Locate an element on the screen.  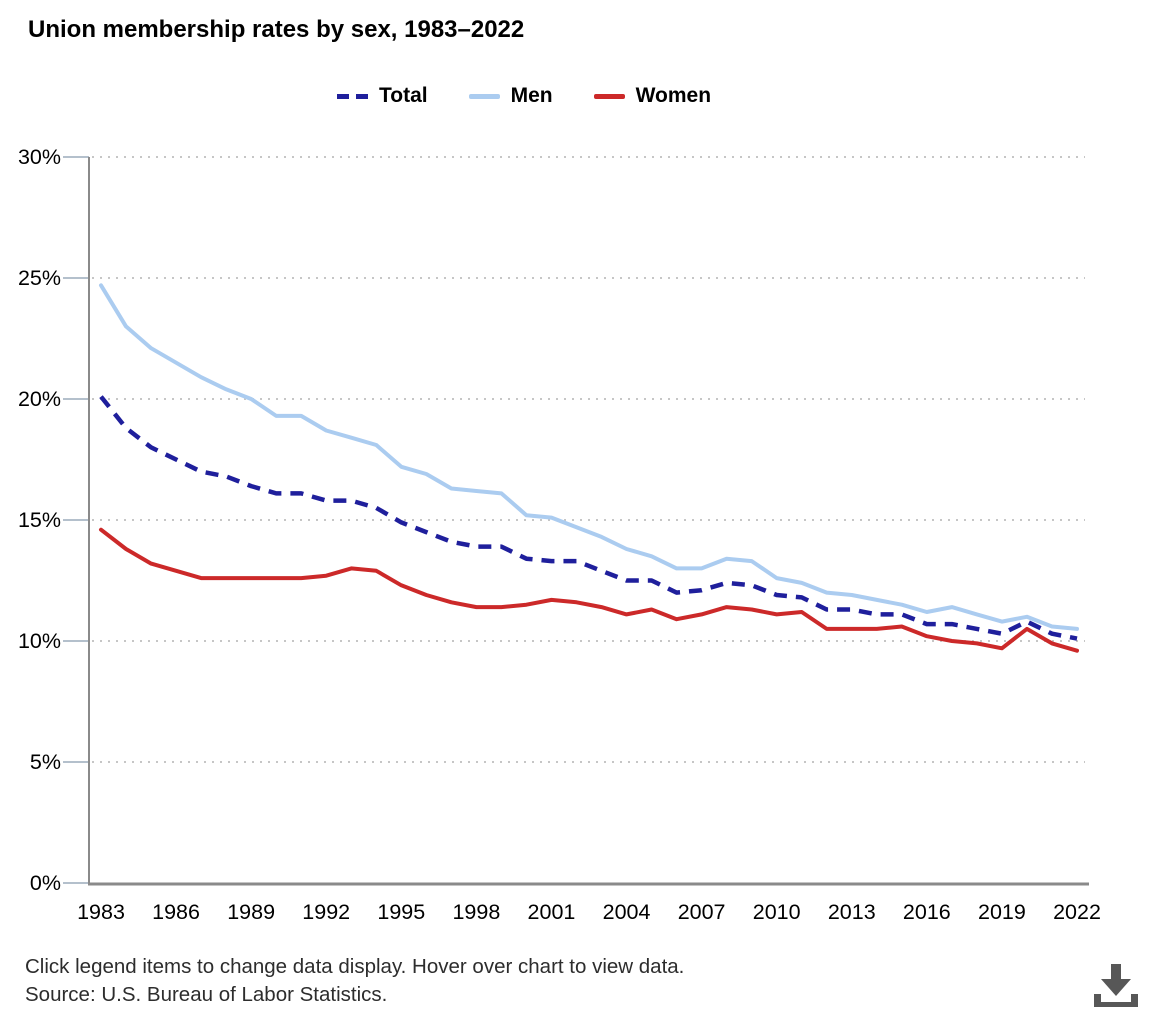
x-axis-label: 1992 is located at coordinates (326, 912).